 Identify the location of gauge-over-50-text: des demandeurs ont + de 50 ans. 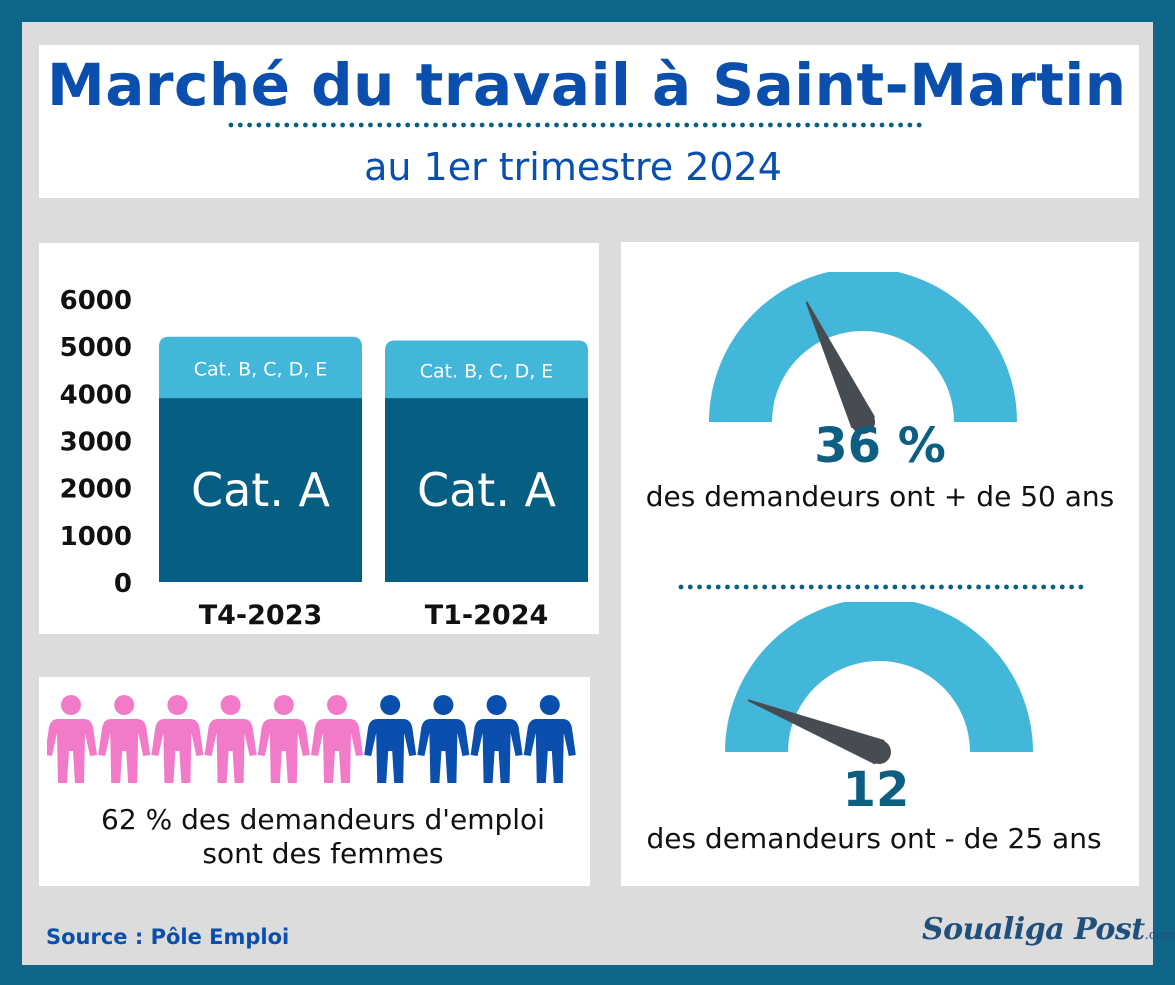
(880, 496).